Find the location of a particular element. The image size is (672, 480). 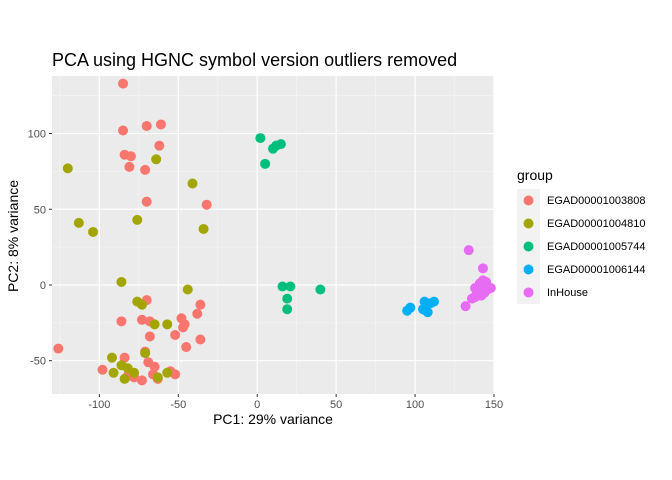

x-axis-title: PC1: 29% variance is located at coordinates (273, 419).